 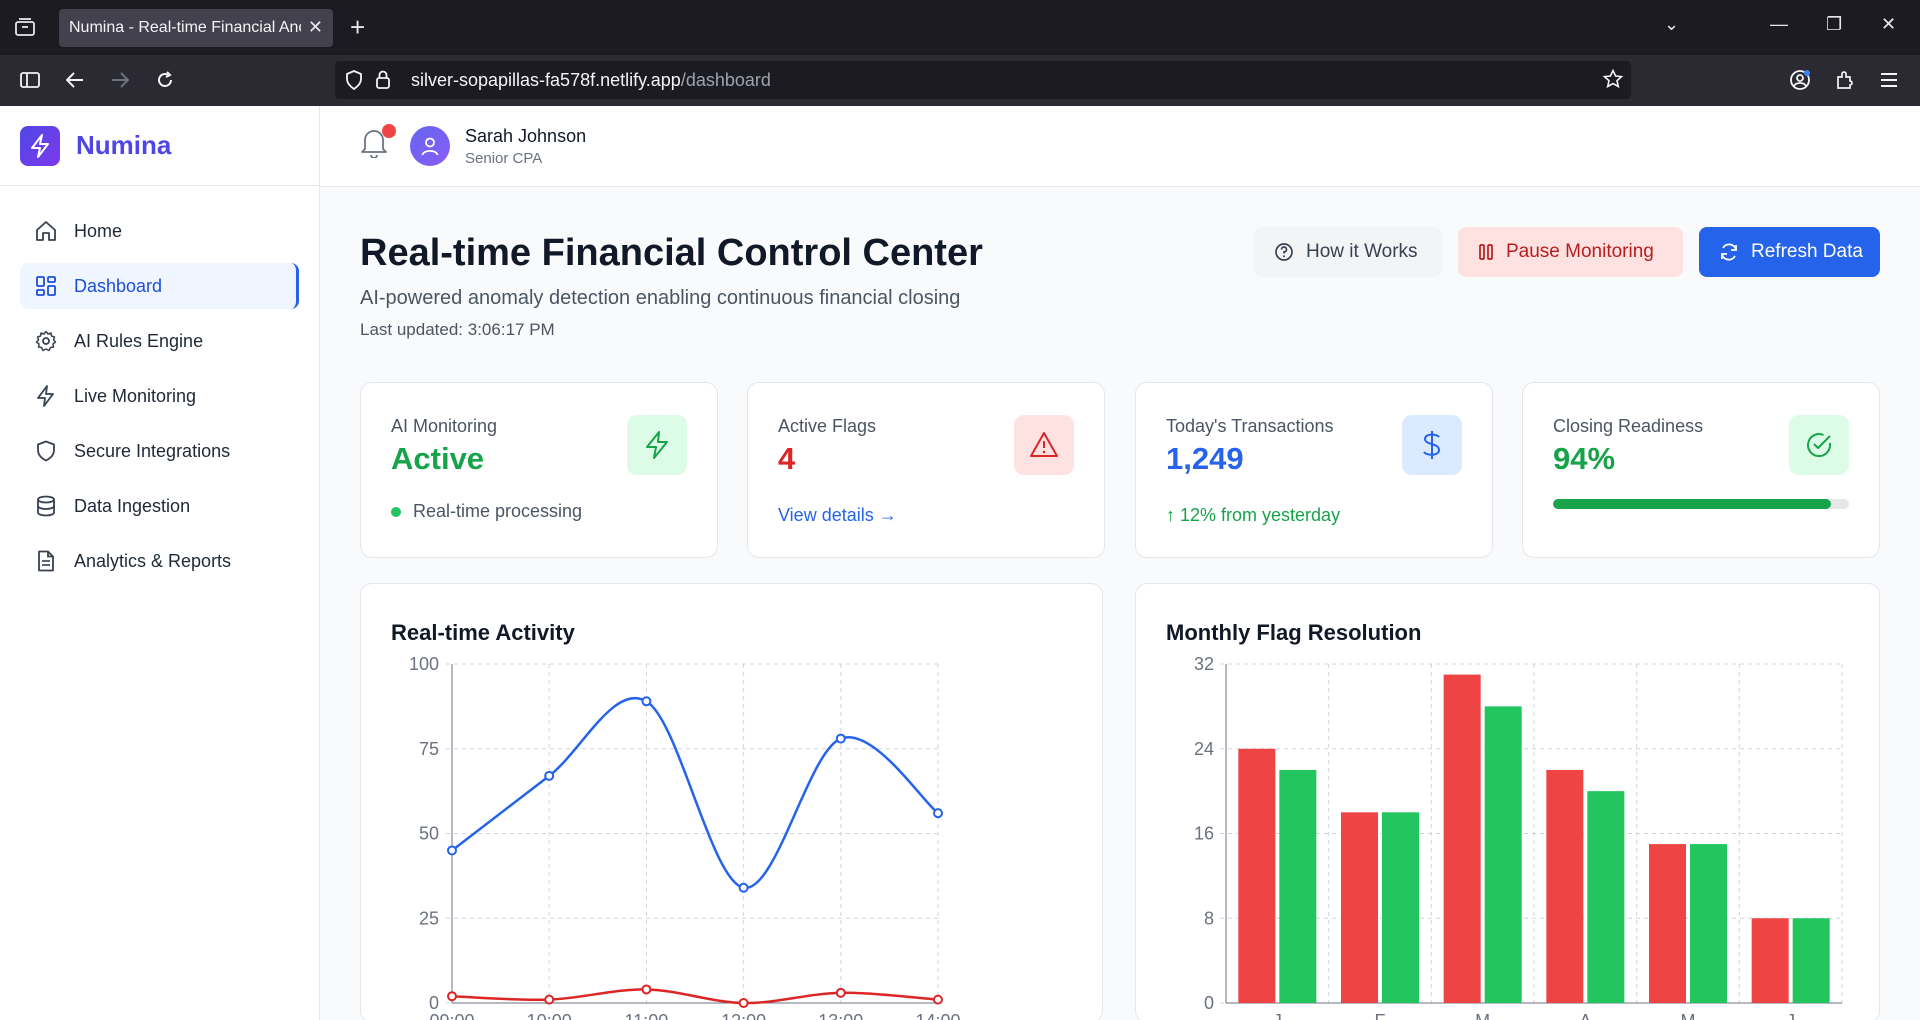 What do you see at coordinates (671, 253) in the screenshot?
I see `page-title: Real-time Financial Control Center` at bounding box center [671, 253].